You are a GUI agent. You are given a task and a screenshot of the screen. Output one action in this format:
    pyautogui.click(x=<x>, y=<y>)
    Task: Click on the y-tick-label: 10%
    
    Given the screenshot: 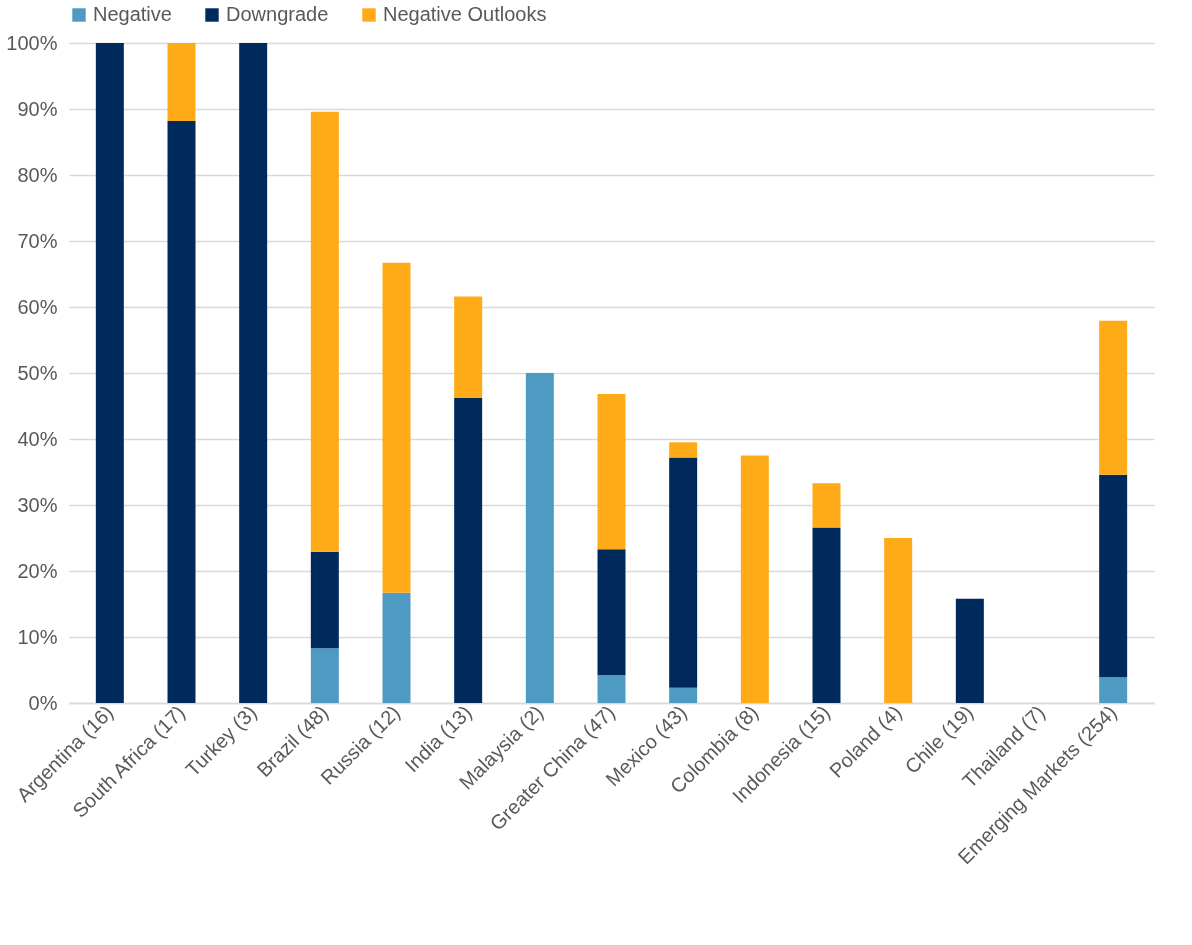 What is the action you would take?
    pyautogui.click(x=37, y=636)
    